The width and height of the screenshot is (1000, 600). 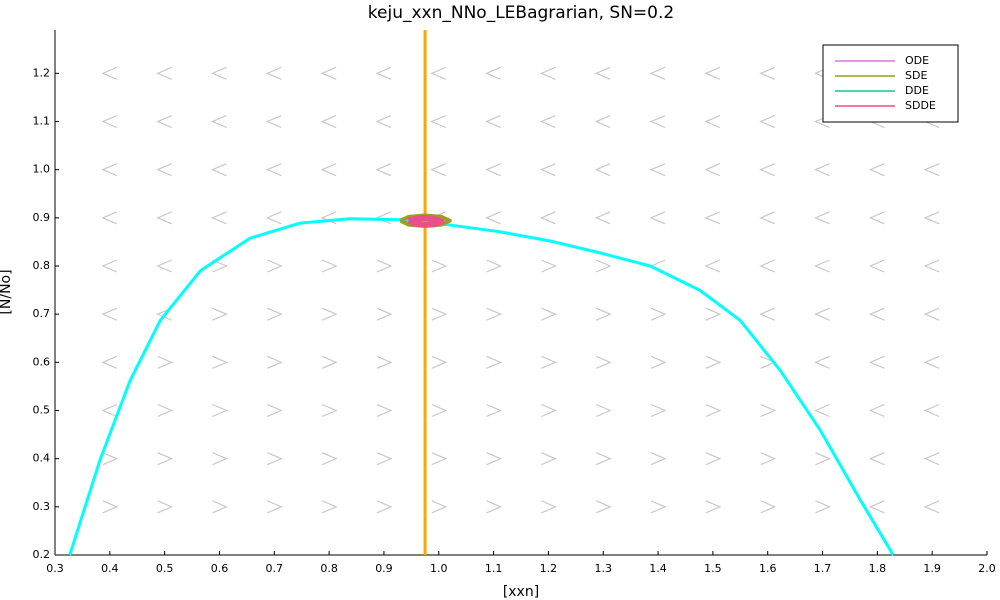 I want to click on x-tick-label: 0.8, so click(x=329, y=568).